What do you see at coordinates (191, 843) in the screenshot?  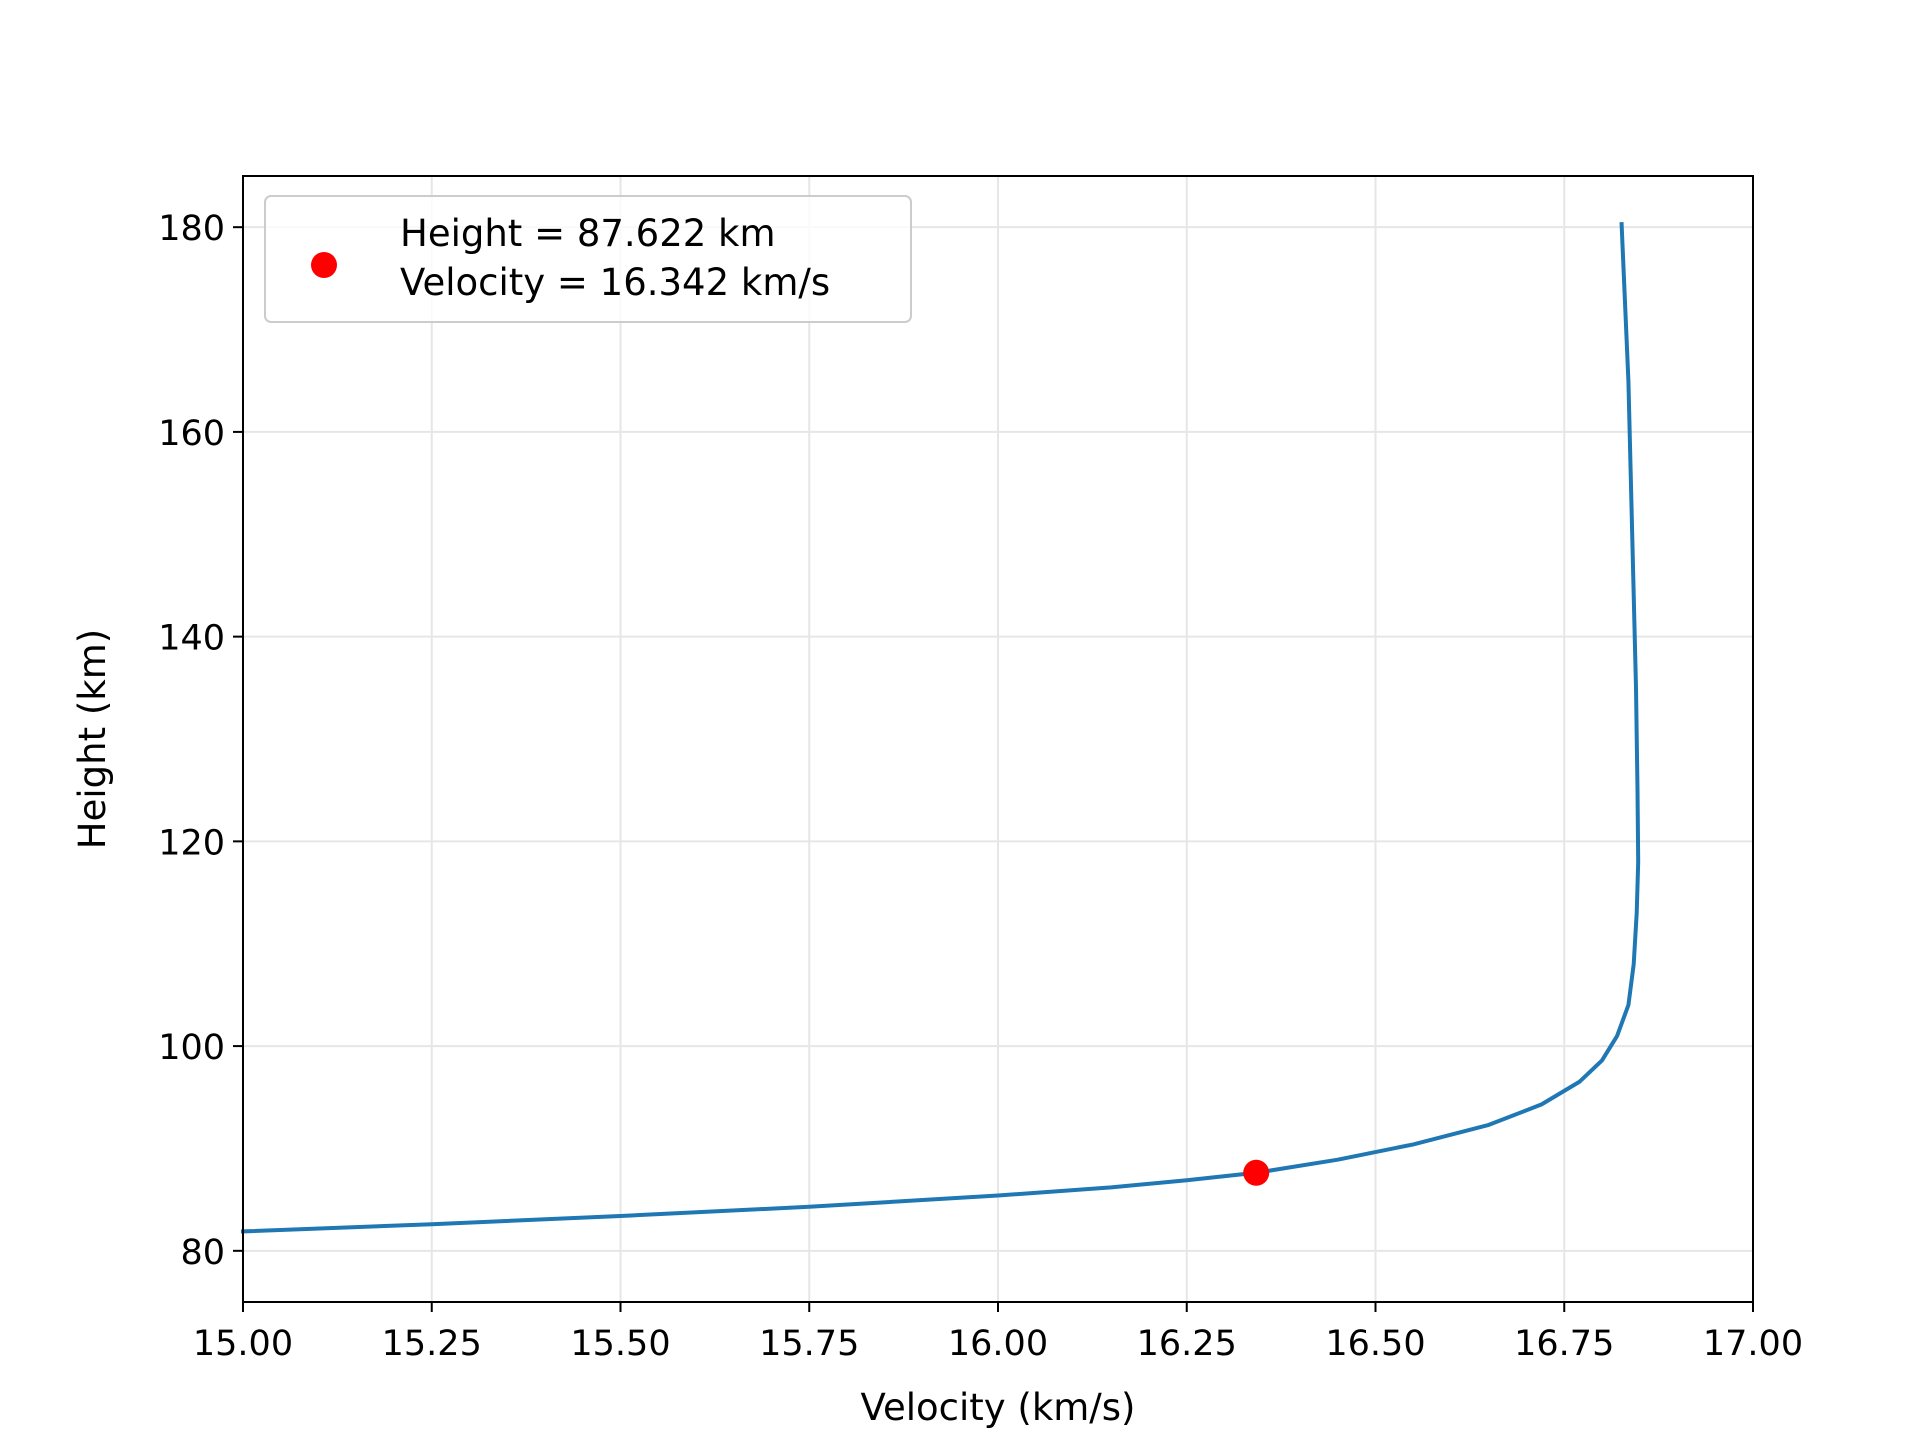 I see `y-tick-label: 120` at bounding box center [191, 843].